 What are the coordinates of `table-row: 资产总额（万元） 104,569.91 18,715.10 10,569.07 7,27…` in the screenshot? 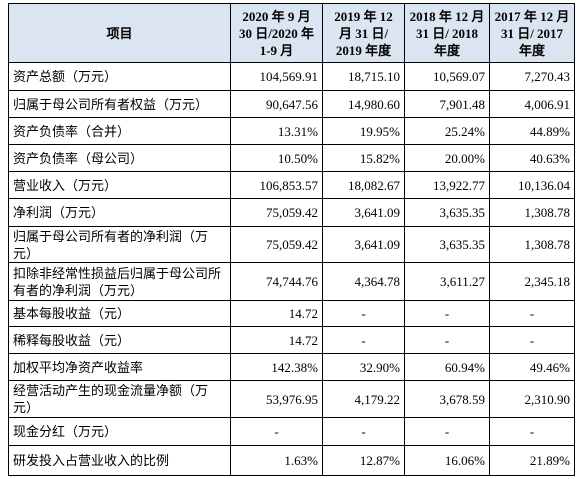 It's located at (291, 76).